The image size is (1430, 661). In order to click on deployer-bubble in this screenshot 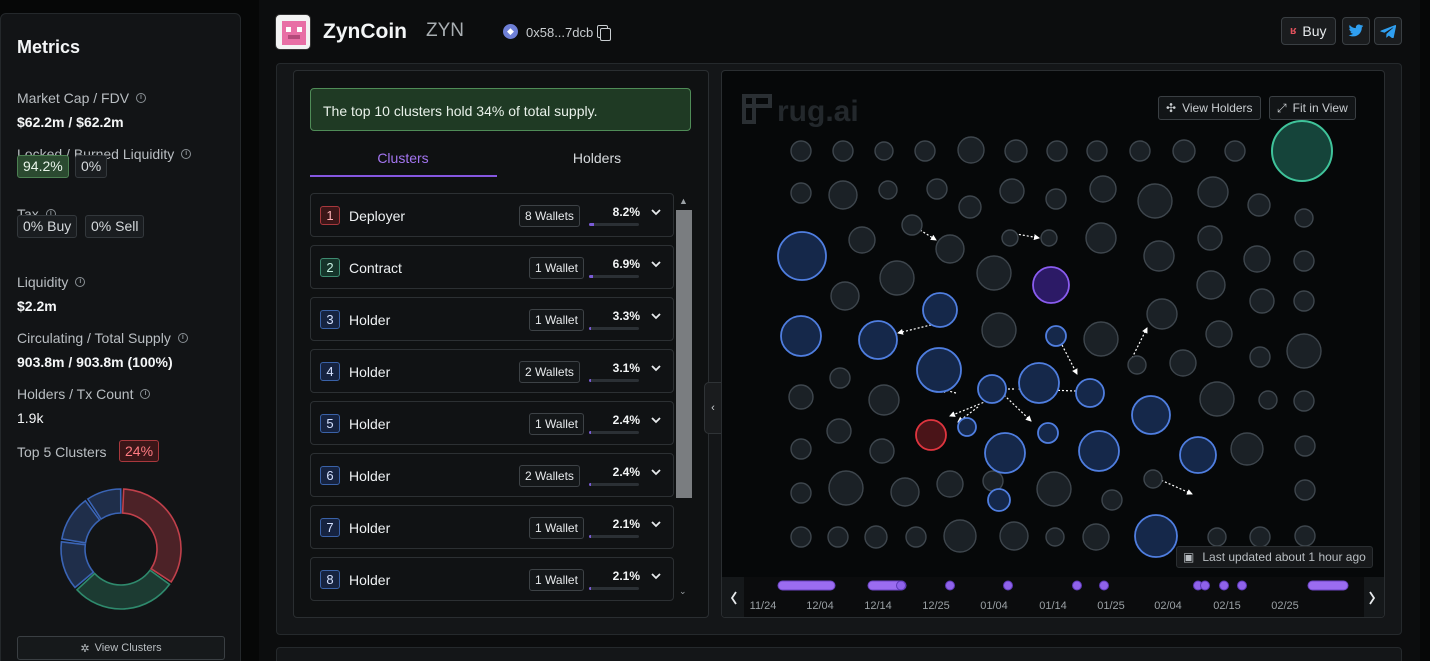, I will do `click(931, 435)`.